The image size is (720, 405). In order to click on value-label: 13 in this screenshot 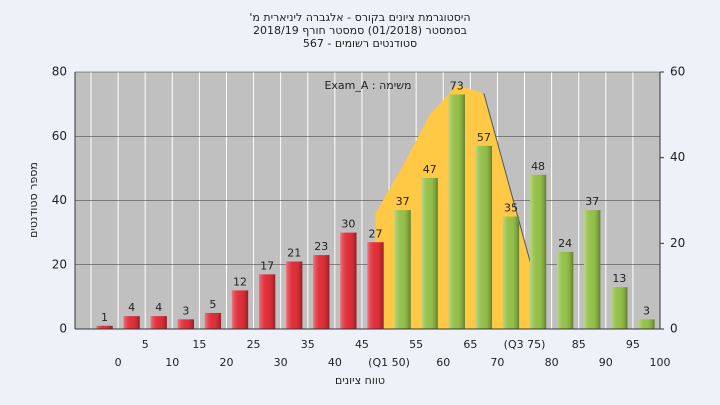, I will do `click(619, 278)`.